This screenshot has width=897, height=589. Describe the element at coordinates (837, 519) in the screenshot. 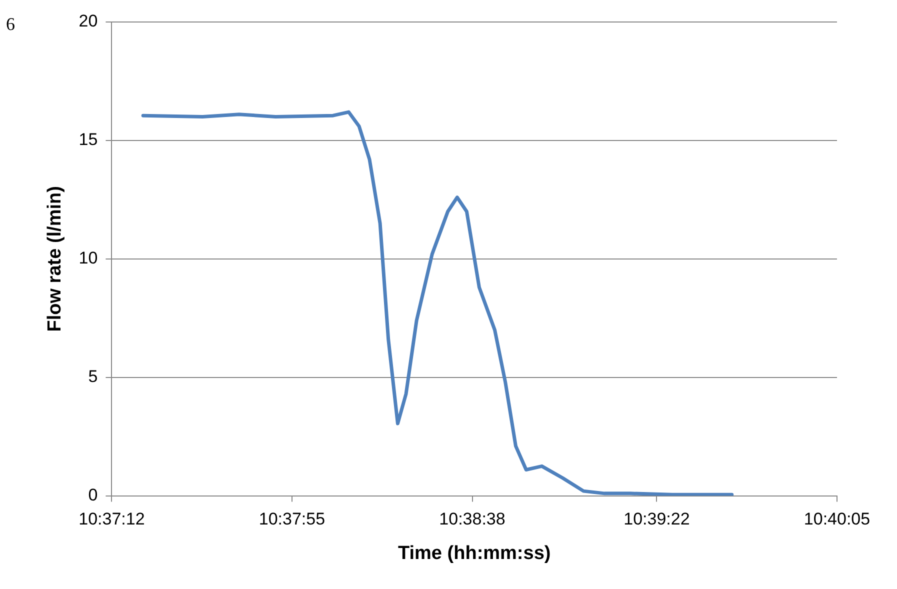

I see `x-tick-label: 10:40:05` at that location.